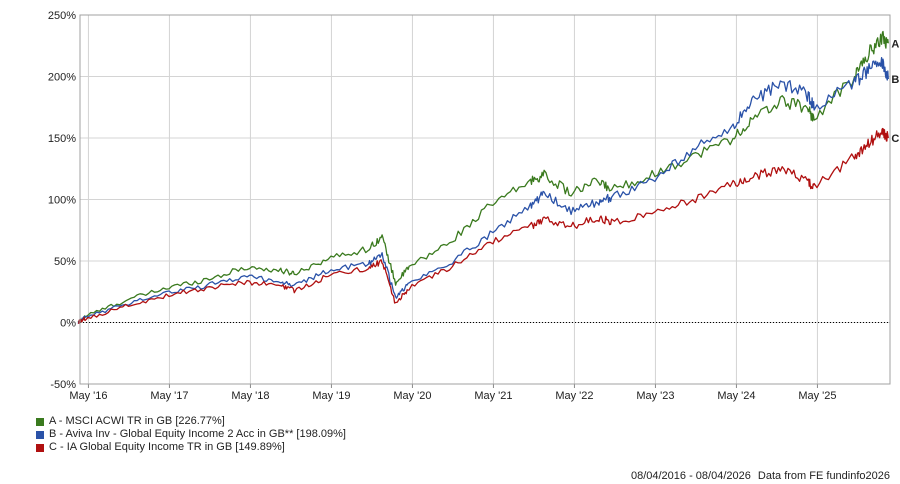  I want to click on legend-item-a: A - MSCI ACWI TR in GB [226.77%], so click(191, 421).